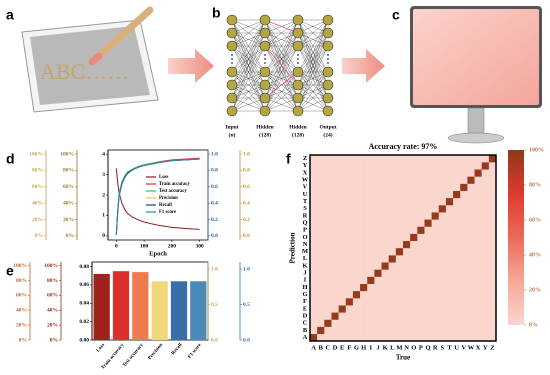 The image size is (550, 375). What do you see at coordinates (533, 325) in the screenshot?
I see `colorbar-label: 0%` at bounding box center [533, 325].